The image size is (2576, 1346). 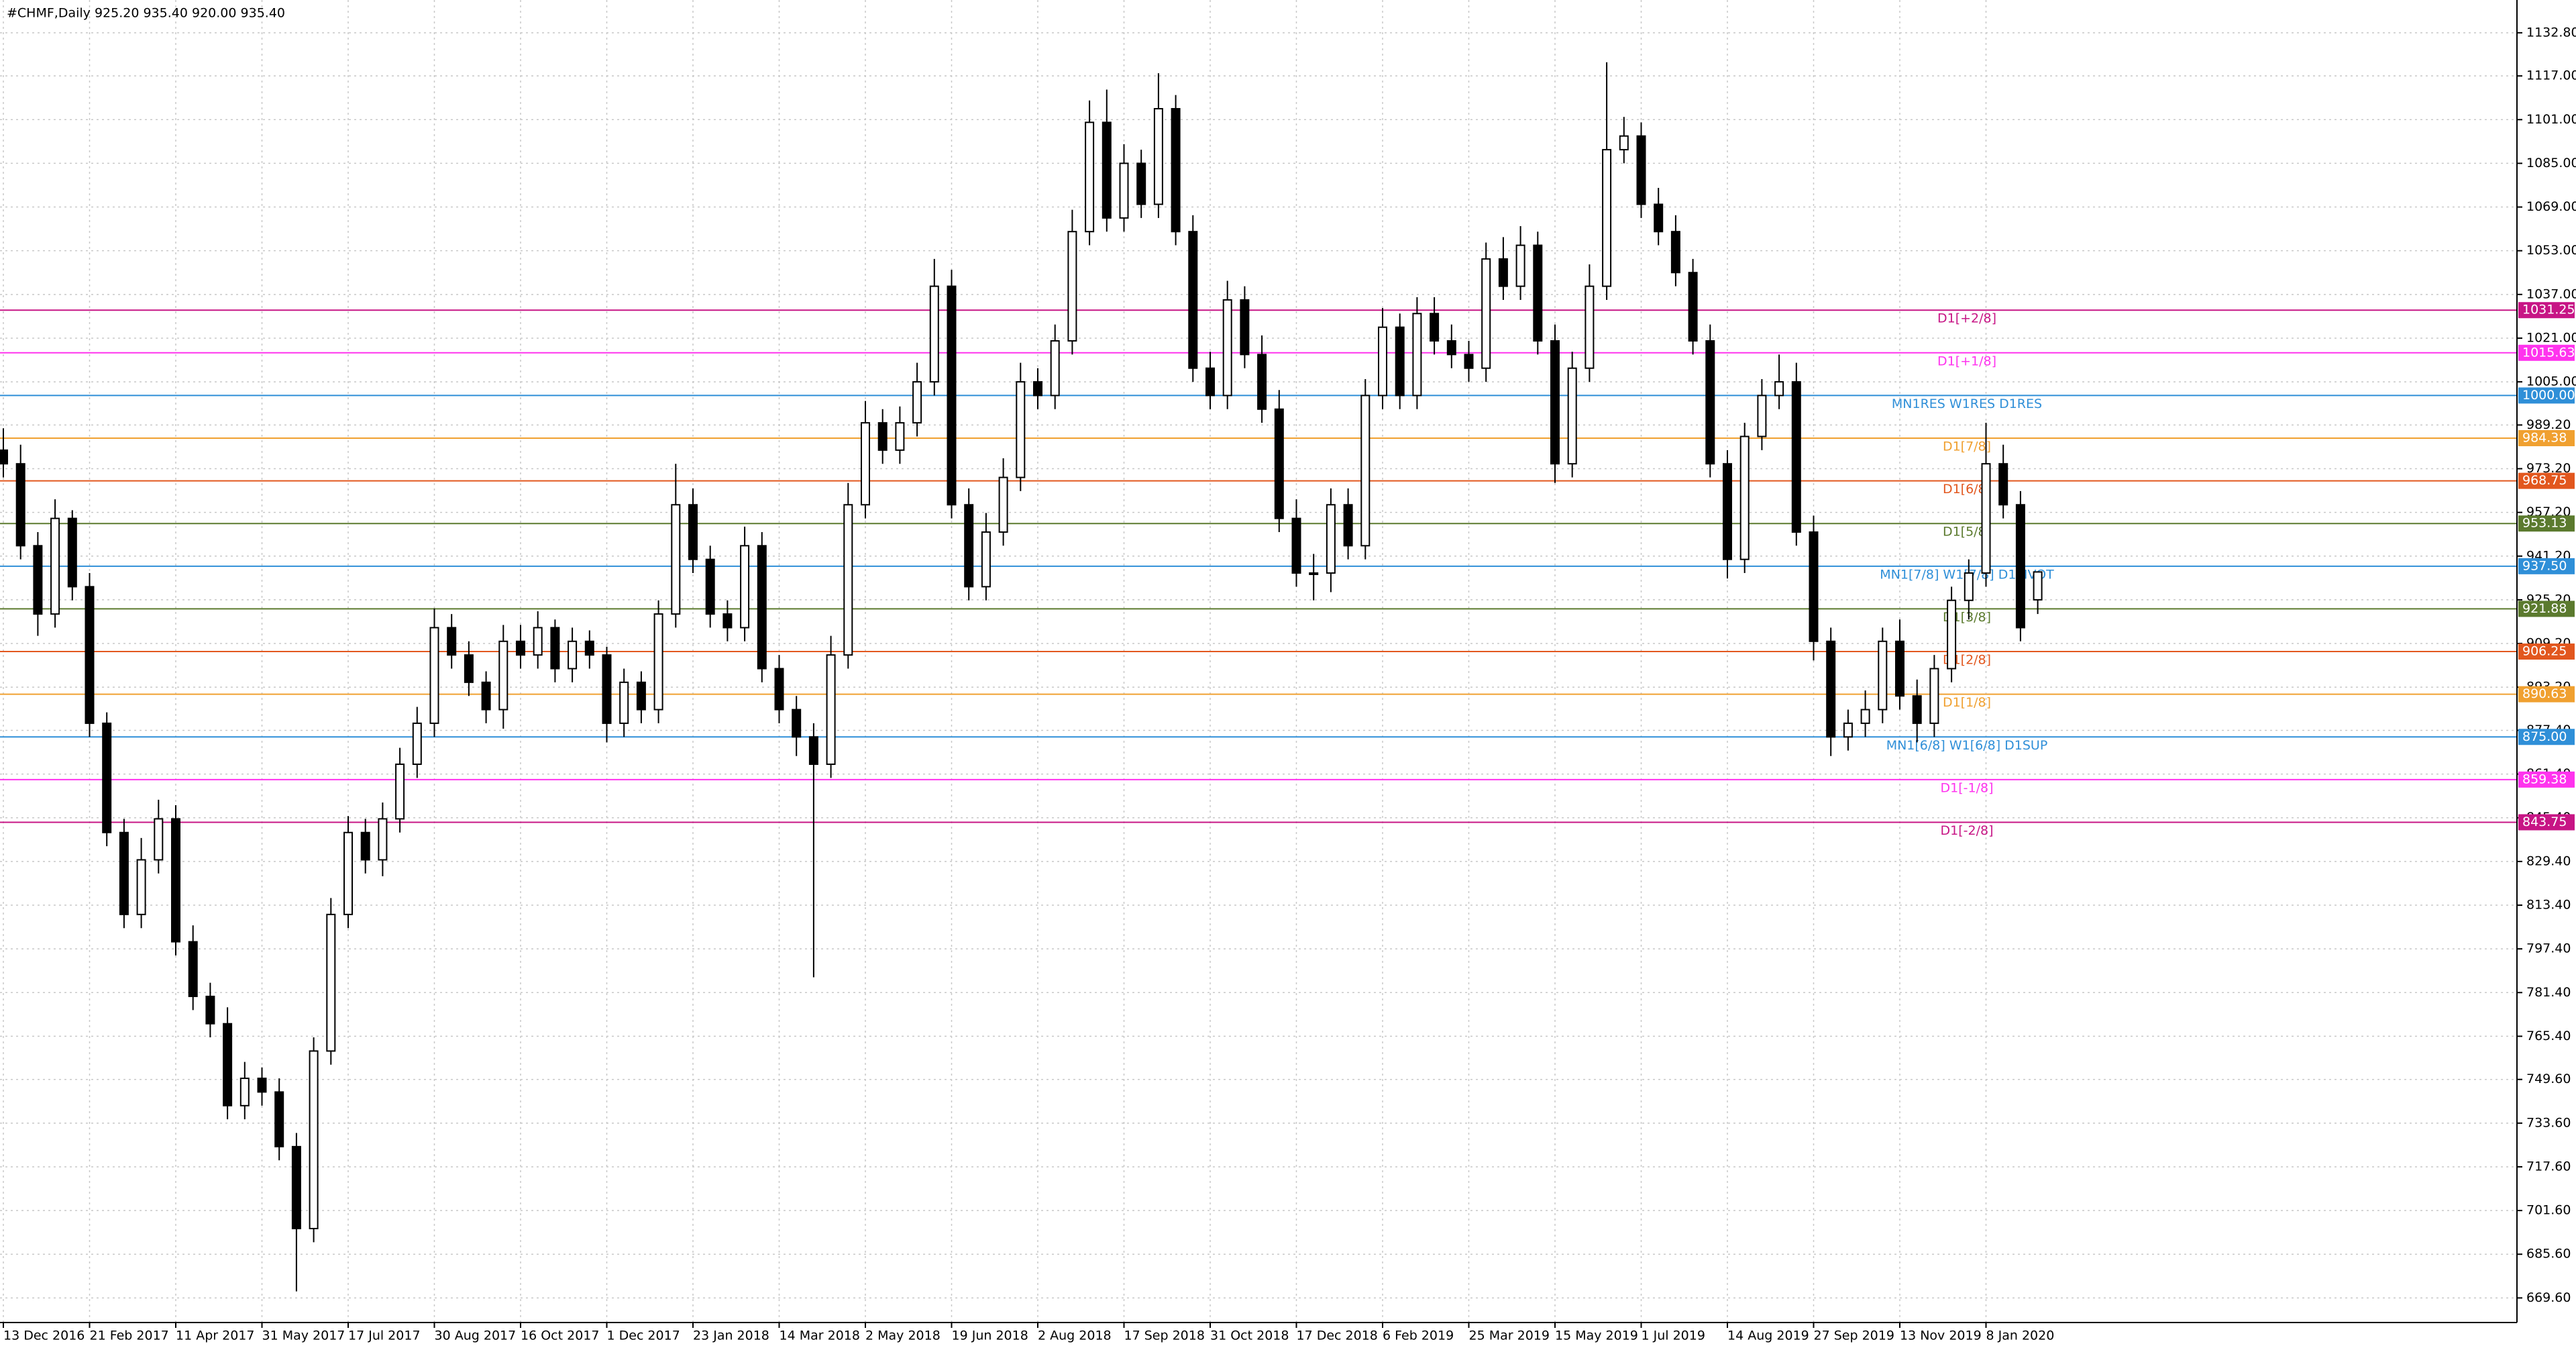 What do you see at coordinates (1418, 1336) in the screenshot?
I see `x-tick-label: 6 Feb 2019` at bounding box center [1418, 1336].